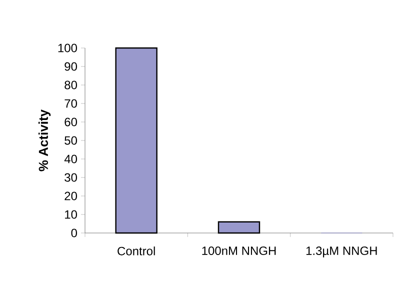 The height and width of the screenshot is (300, 400). What do you see at coordinates (71, 66) in the screenshot?
I see `y-tick-label: 90` at bounding box center [71, 66].